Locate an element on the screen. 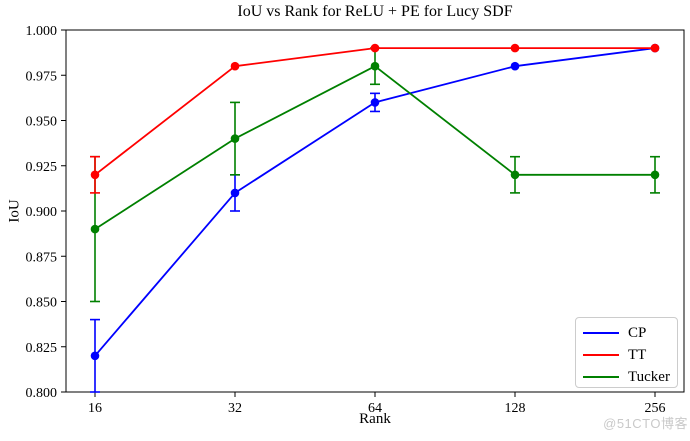  legend-item-tucker: Tucker is located at coordinates (630, 377).